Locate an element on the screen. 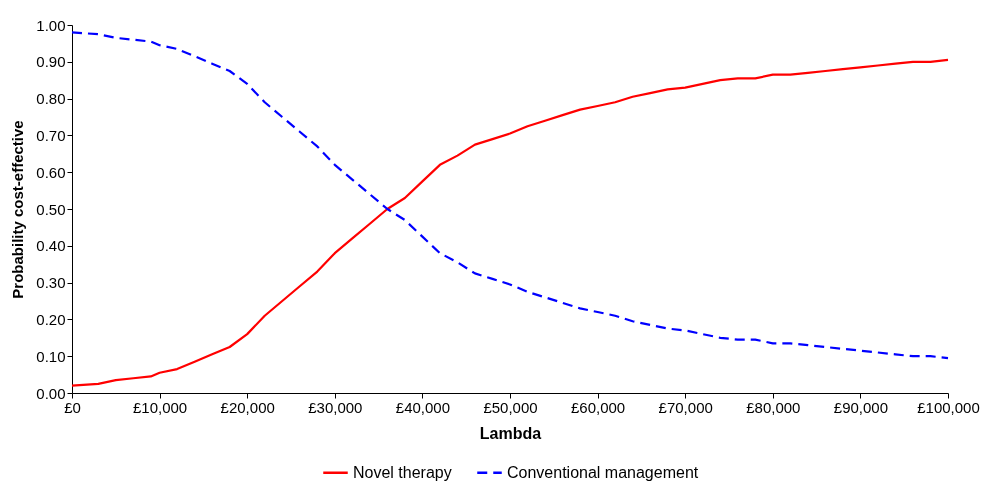  y-tick-label: 0.70 is located at coordinates (51, 135).